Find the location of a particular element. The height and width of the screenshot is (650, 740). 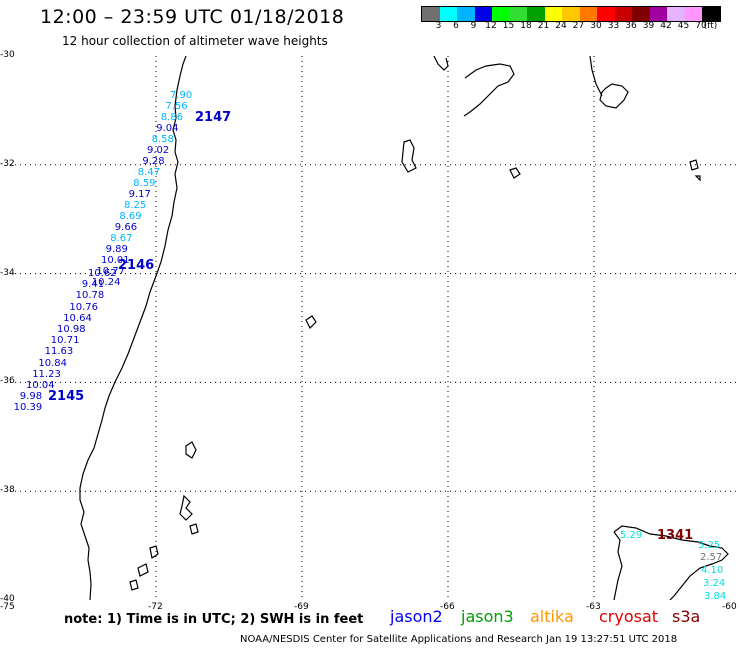

wave-height-reading: 9.02 is located at coordinates (158, 150).